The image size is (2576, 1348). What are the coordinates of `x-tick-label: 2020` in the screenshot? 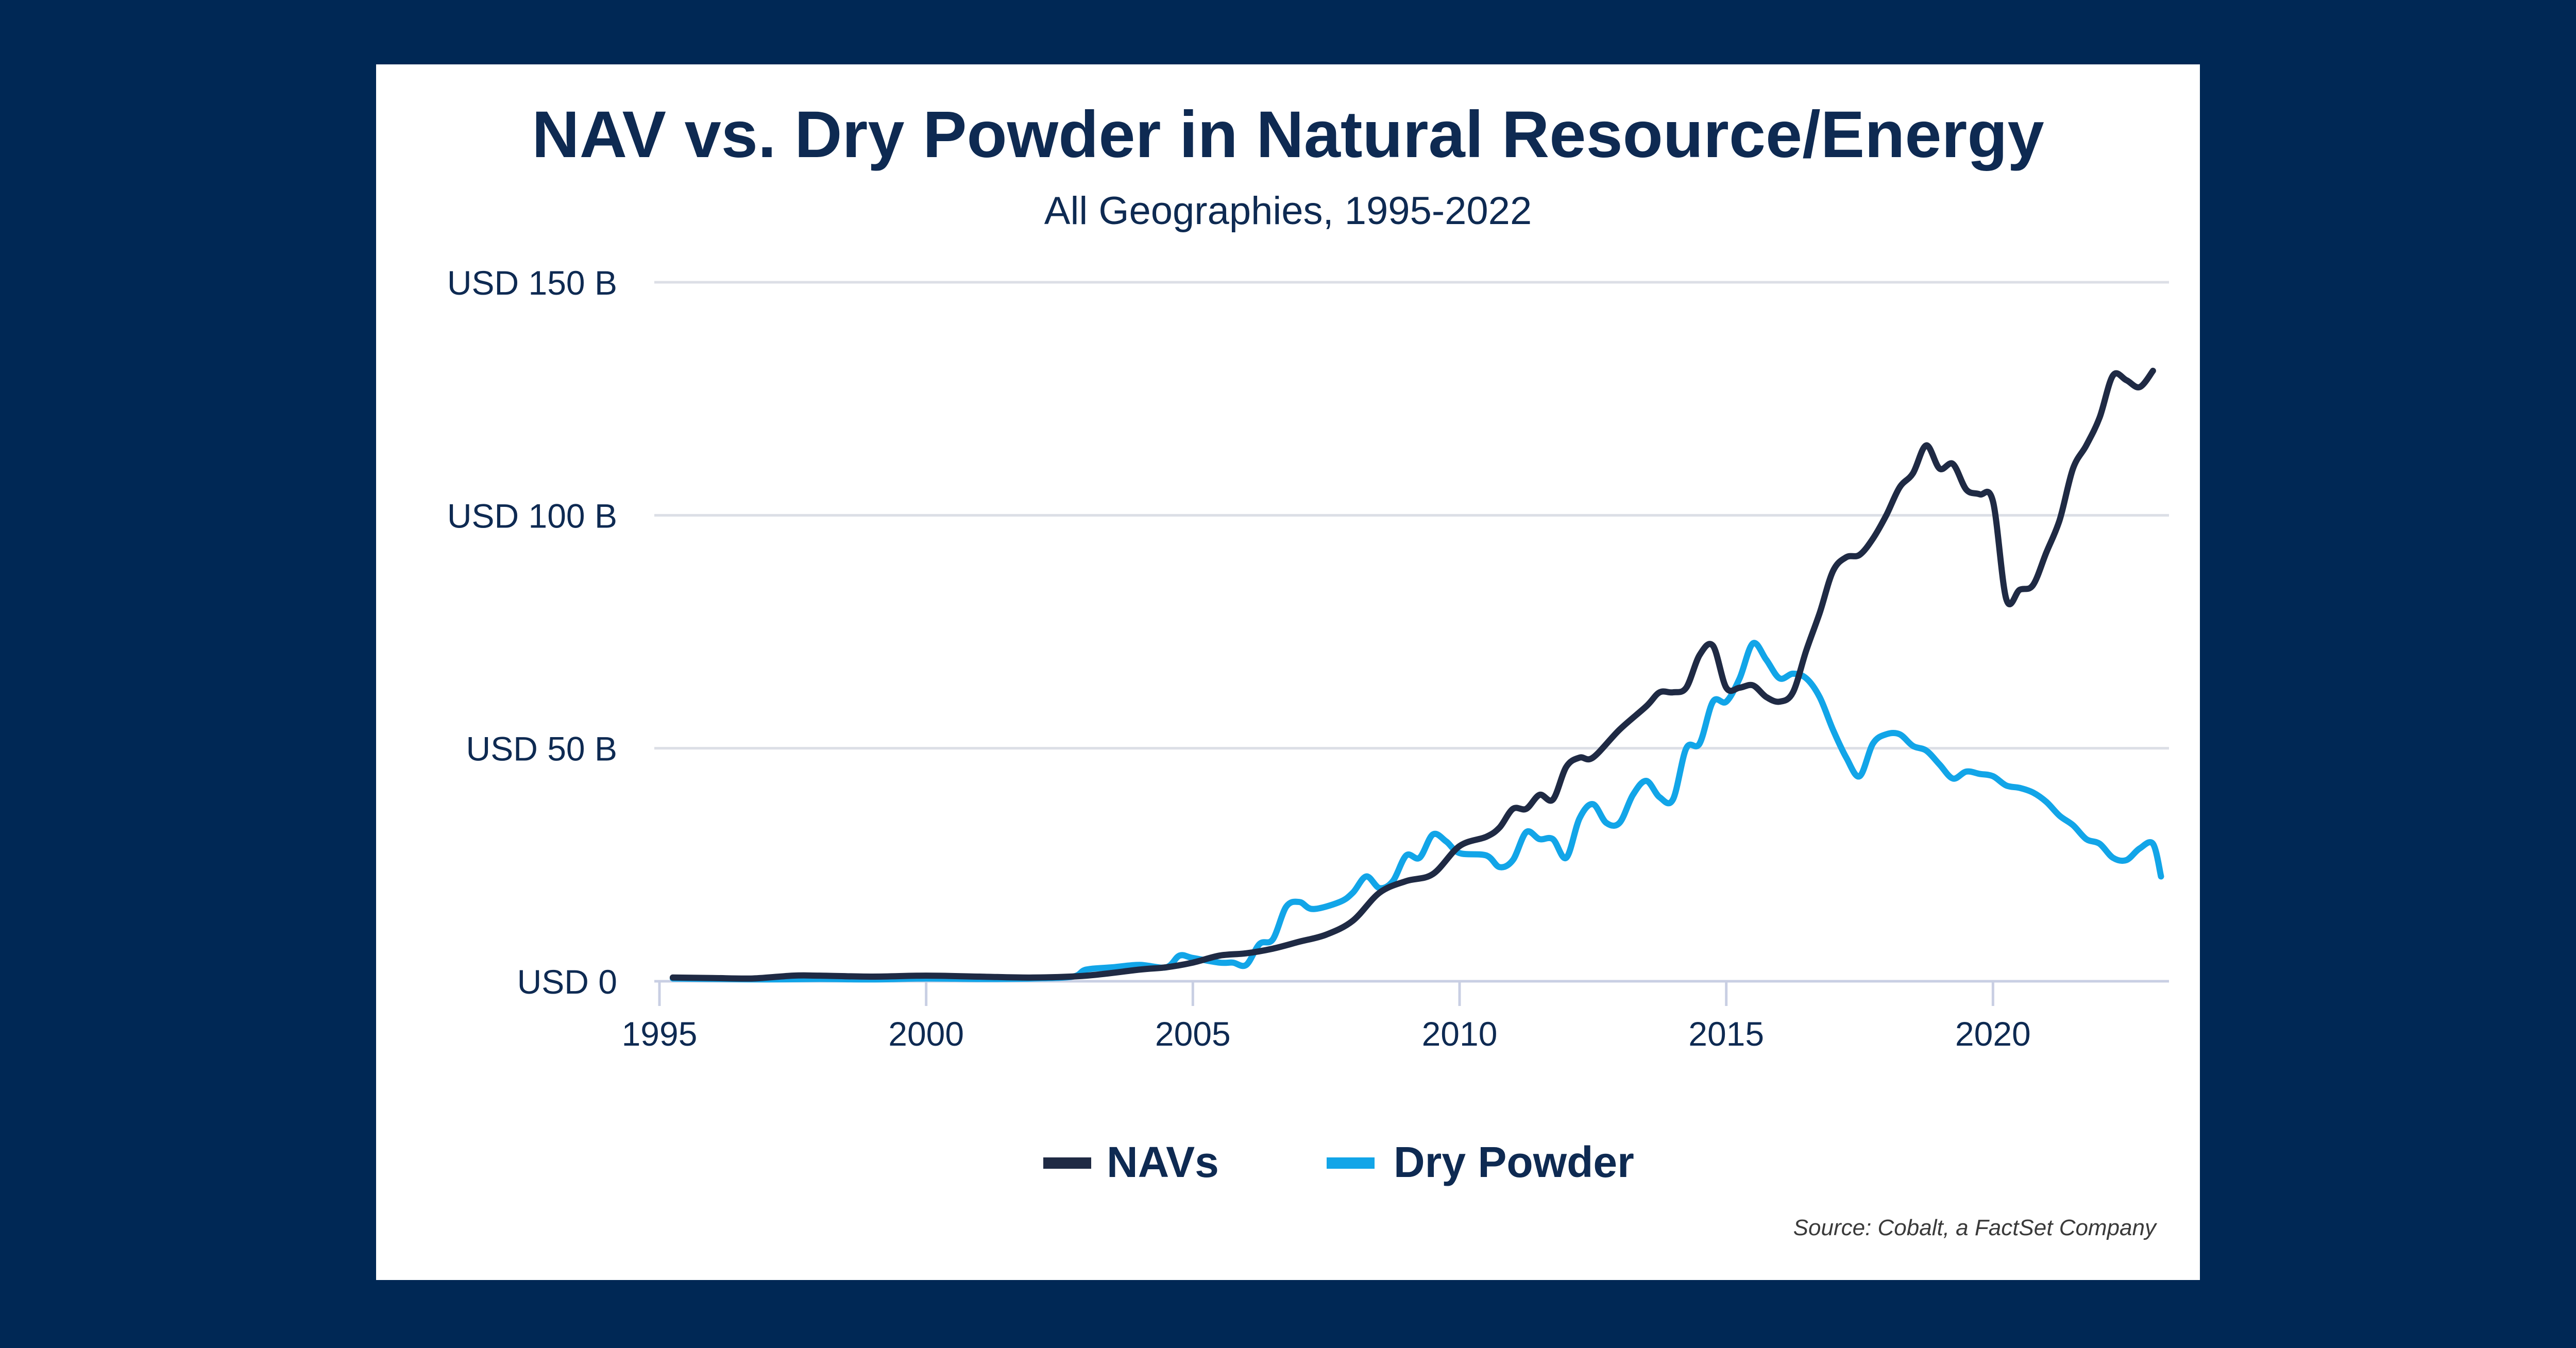 It's located at (1993, 1034).